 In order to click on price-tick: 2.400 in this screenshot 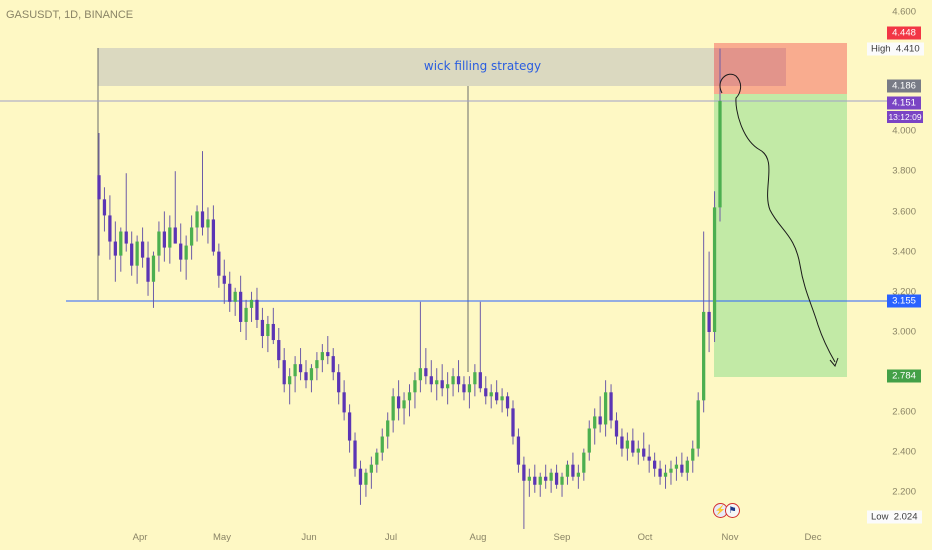, I will do `click(904, 452)`.